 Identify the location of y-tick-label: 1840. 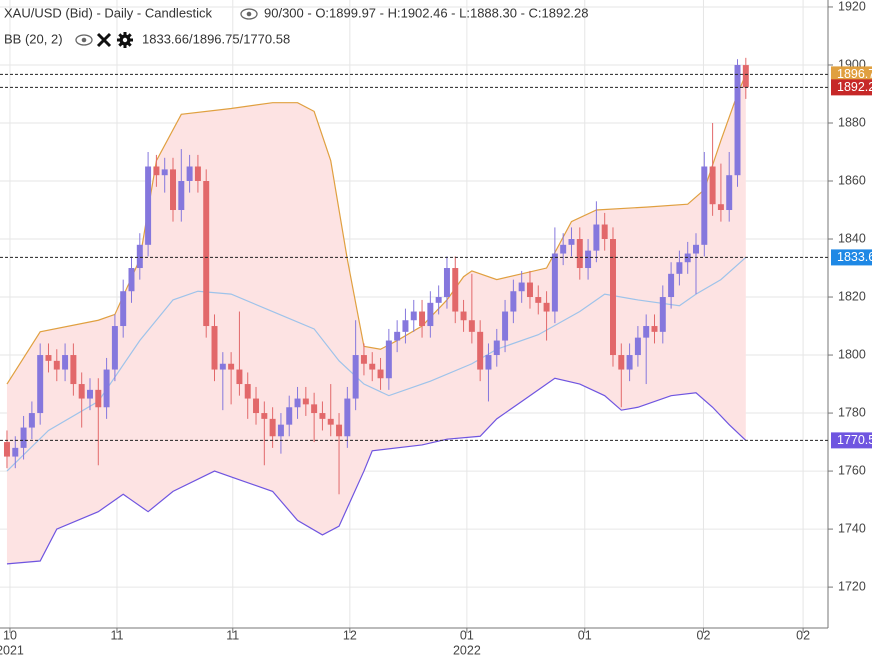
(852, 238).